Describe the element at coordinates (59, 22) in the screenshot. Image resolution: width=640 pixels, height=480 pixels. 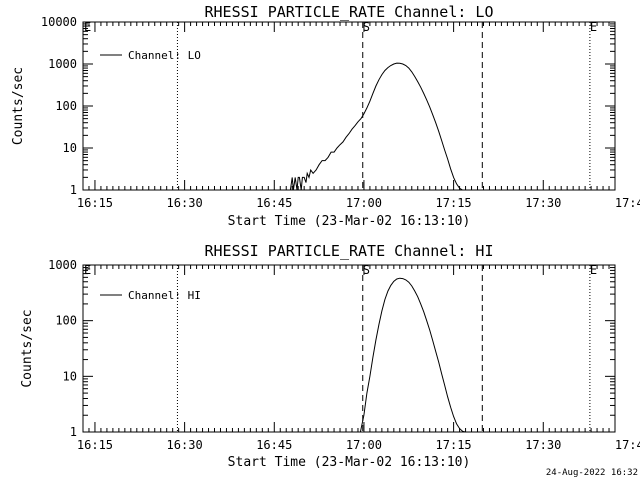
I see `y-tick-label: 10000` at that location.